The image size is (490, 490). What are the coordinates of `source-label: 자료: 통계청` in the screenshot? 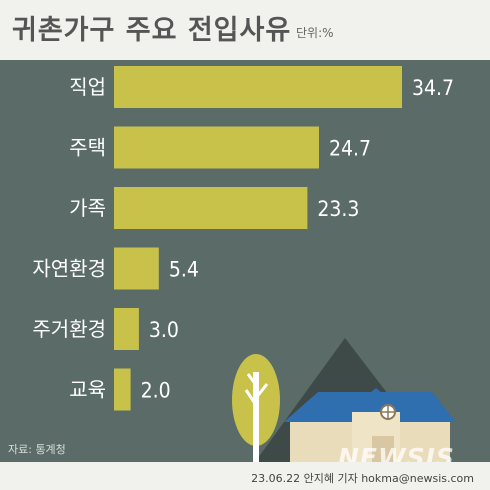 It's located at (37, 449).